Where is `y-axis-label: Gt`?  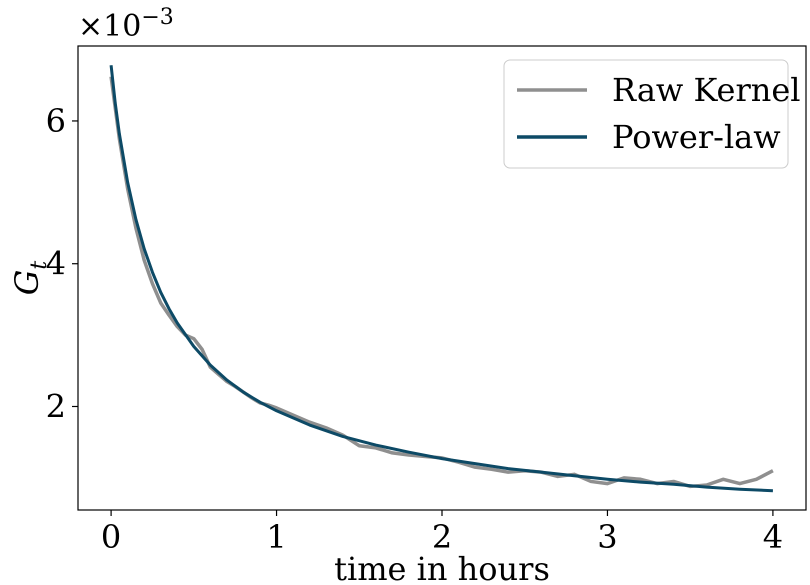
y-axis-label: Gt is located at coordinates (30, 278).